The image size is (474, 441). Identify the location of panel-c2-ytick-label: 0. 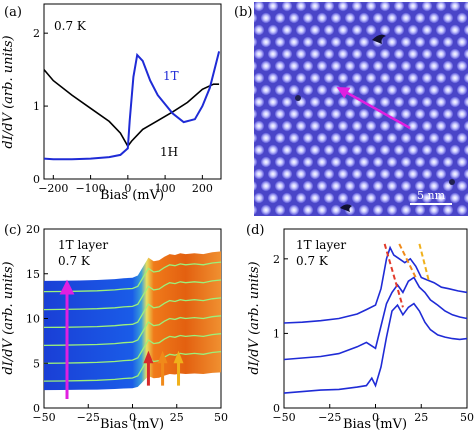
(36, 408).